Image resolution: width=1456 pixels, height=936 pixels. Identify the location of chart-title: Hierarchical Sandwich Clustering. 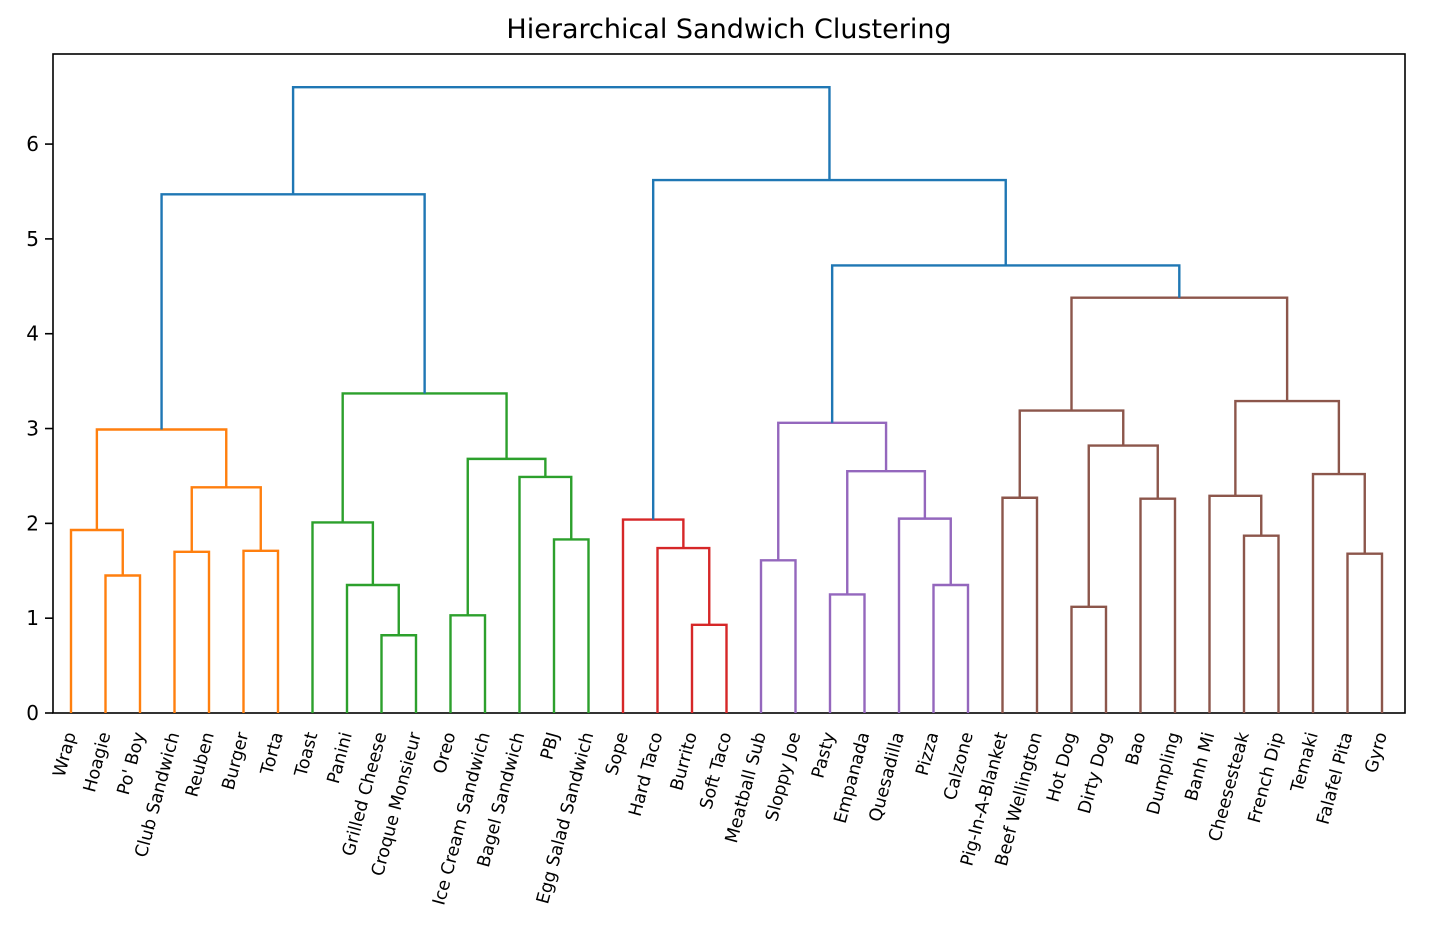
(728, 29).